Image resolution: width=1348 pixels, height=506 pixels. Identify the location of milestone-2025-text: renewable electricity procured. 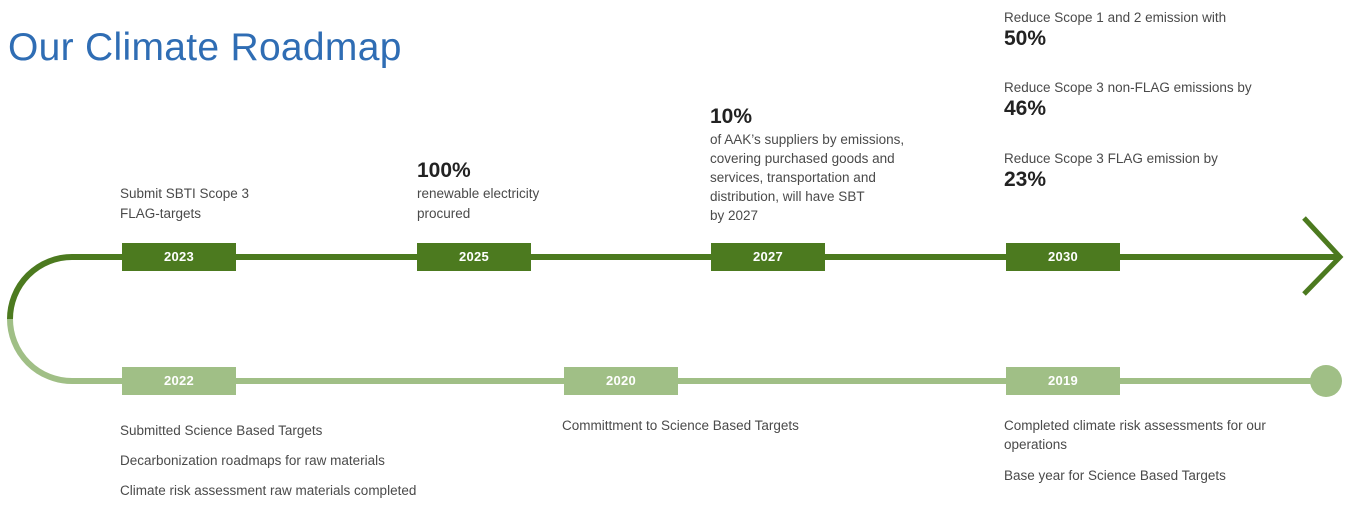
(478, 203).